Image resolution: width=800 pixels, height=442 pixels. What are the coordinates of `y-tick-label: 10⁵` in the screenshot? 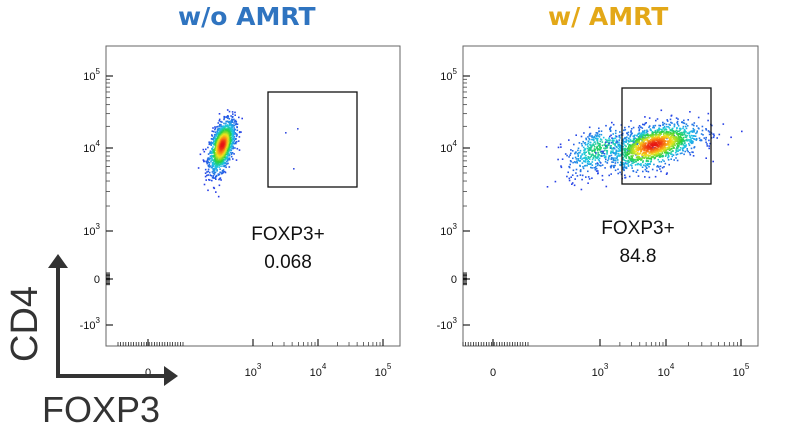 It's located at (448, 75).